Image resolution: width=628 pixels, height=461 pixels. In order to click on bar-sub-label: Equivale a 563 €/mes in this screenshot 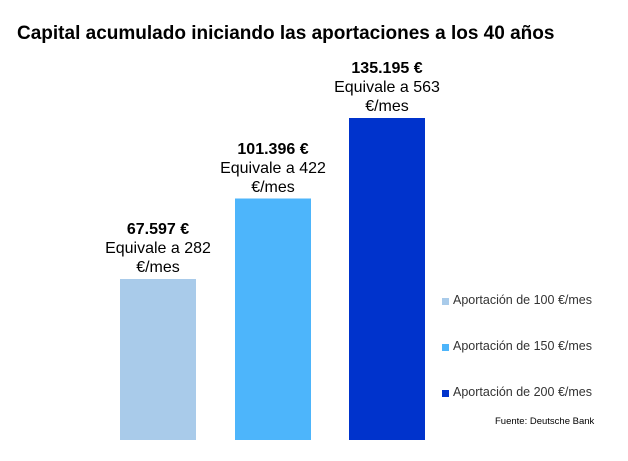, I will do `click(387, 97)`.